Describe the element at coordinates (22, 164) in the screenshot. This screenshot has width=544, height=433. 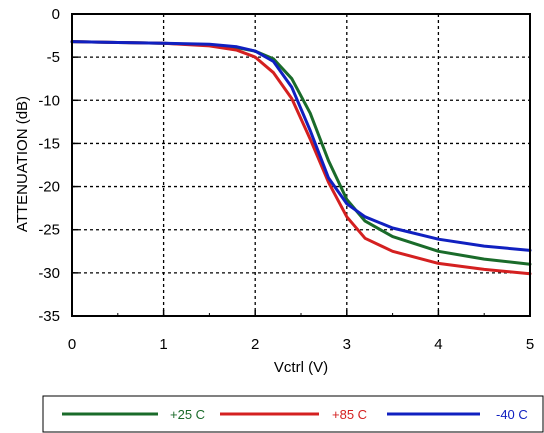
I see `y-axis-label: ATTENUATION (dB)` at that location.